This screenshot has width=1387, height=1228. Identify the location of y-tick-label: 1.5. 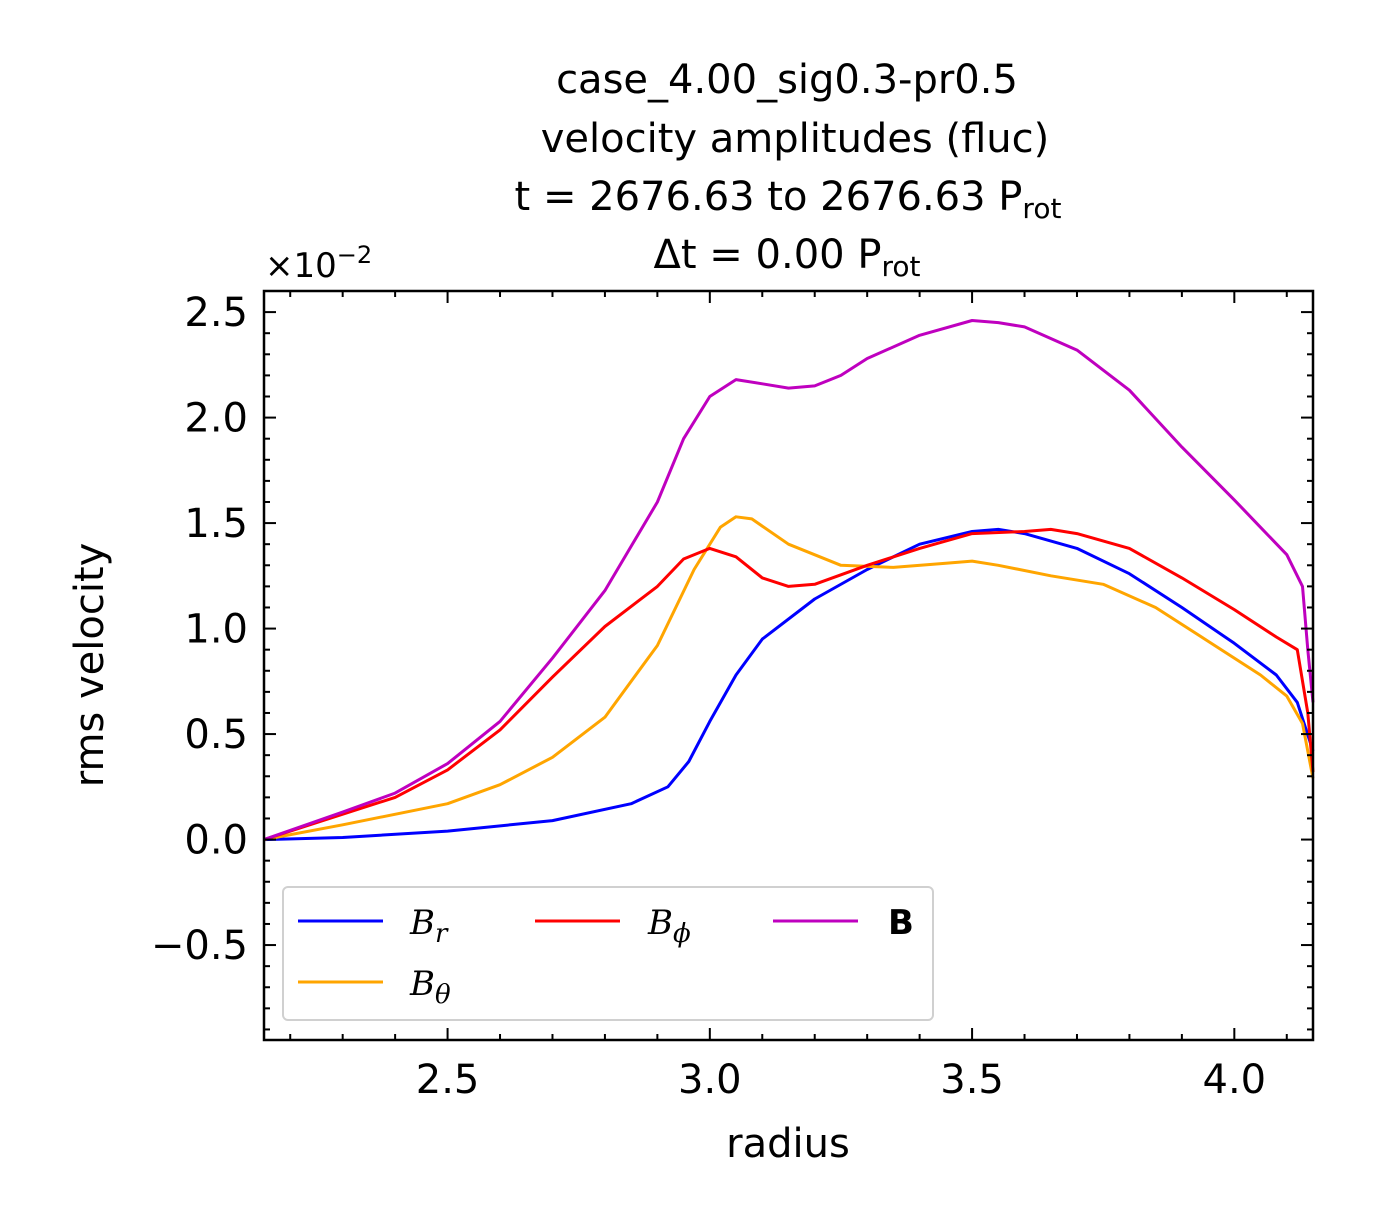
(216, 524).